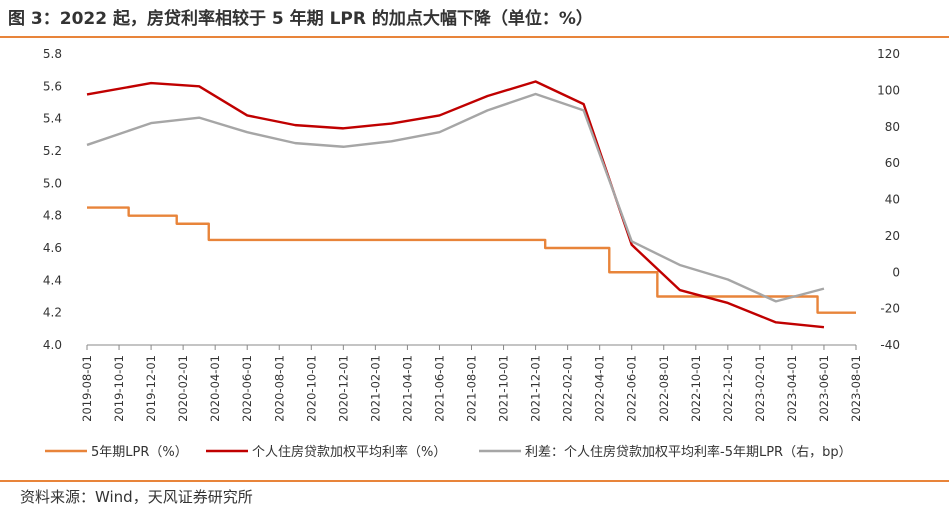  I want to click on y-right-tick-label: 100, so click(888, 90).